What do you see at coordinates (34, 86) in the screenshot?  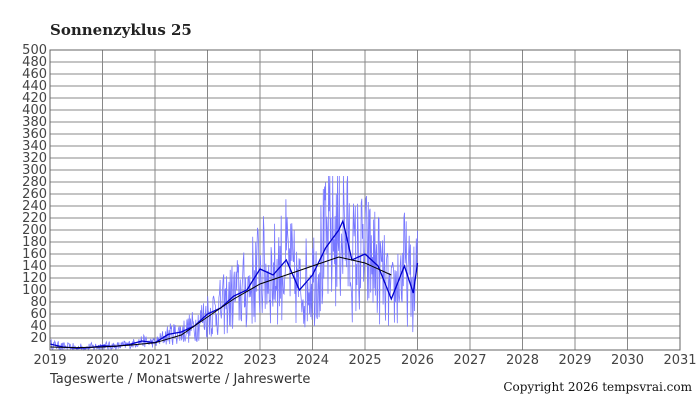 I see `y-tick-label: 440` at bounding box center [34, 86].